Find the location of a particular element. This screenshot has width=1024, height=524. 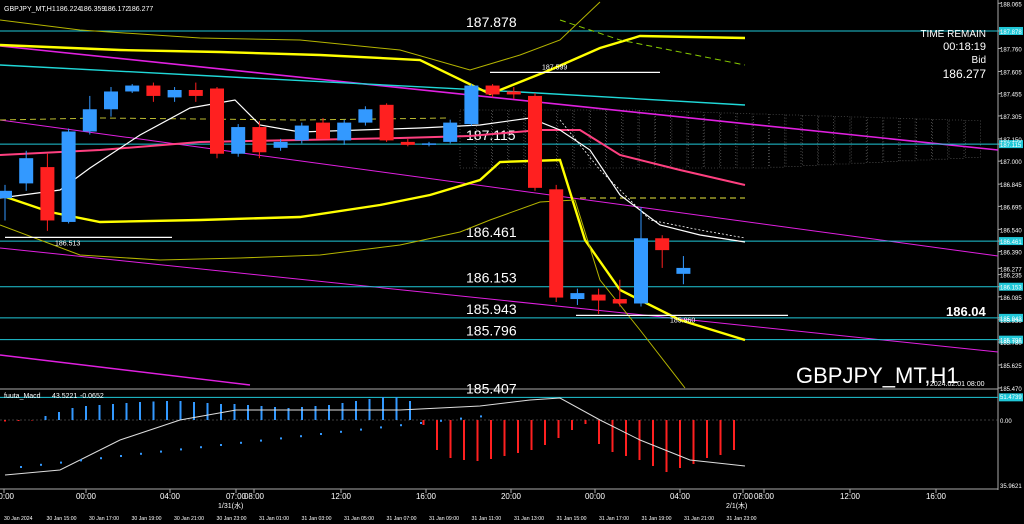

price-tick-label: 188.065 is located at coordinates (1011, 5).